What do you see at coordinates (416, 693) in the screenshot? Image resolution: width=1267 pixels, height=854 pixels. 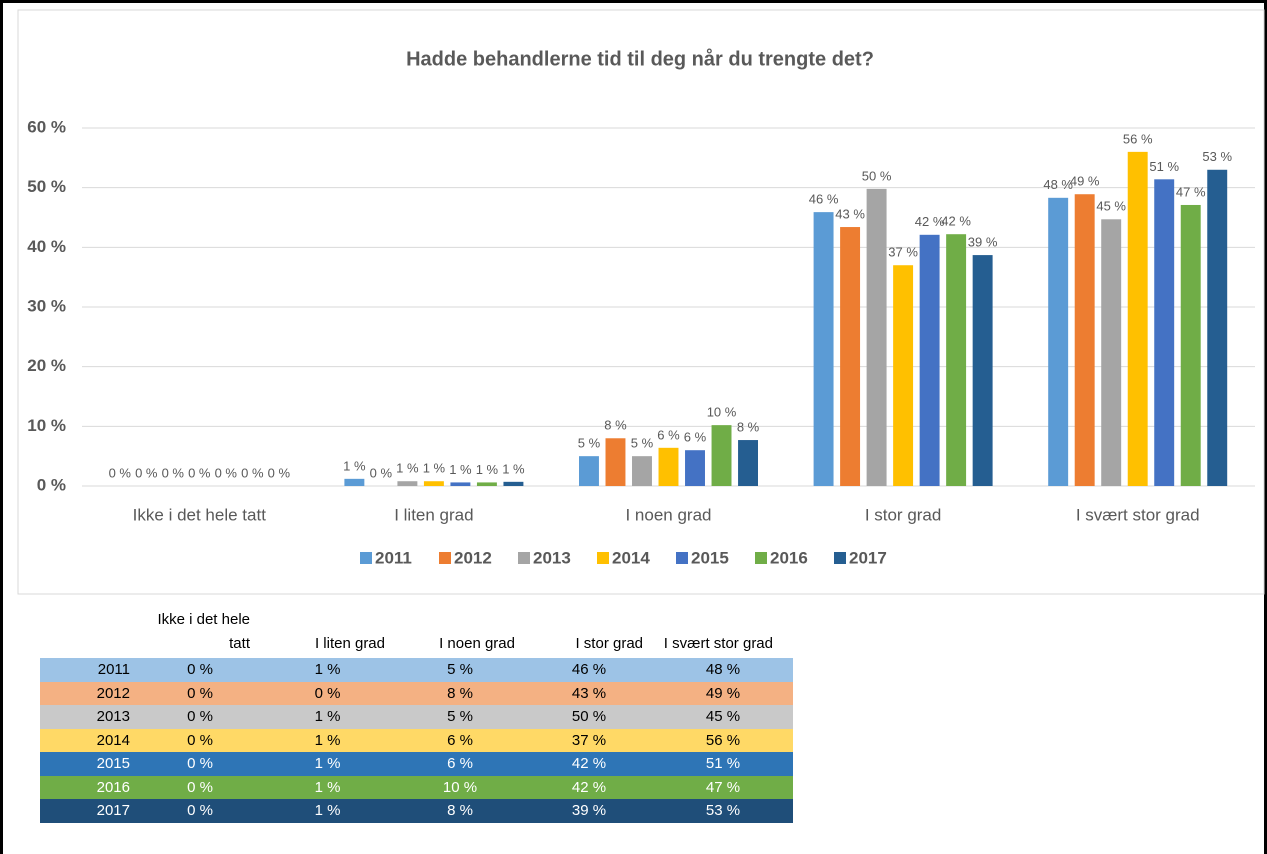 I see `table-row: 2012 0 % 0 % 8 % 43 % 49 %` at bounding box center [416, 693].